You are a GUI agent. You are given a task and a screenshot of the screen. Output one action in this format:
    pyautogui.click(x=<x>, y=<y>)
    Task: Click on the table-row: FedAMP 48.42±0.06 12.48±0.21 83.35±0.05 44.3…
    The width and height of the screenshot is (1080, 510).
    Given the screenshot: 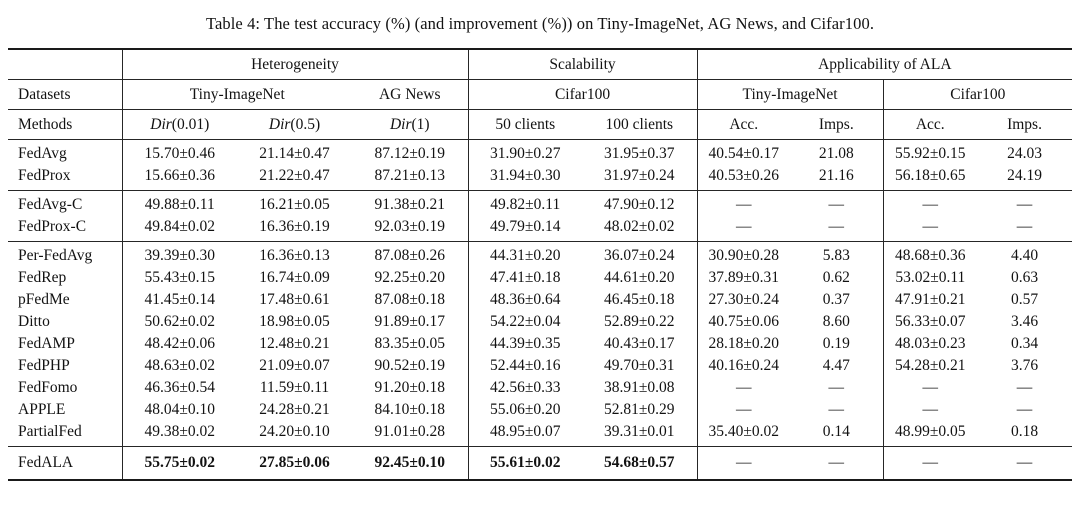 What is the action you would take?
    pyautogui.click(x=540, y=344)
    